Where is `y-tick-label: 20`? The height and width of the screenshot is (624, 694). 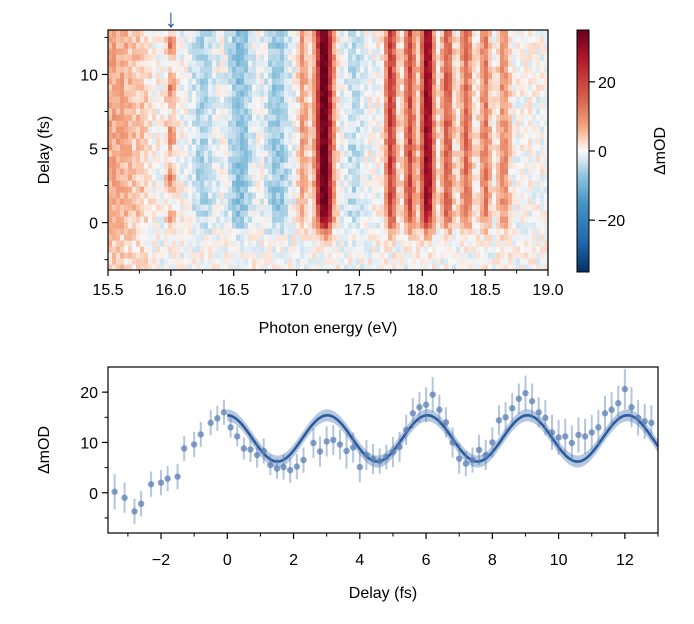
y-tick-label: 20 is located at coordinates (89, 393).